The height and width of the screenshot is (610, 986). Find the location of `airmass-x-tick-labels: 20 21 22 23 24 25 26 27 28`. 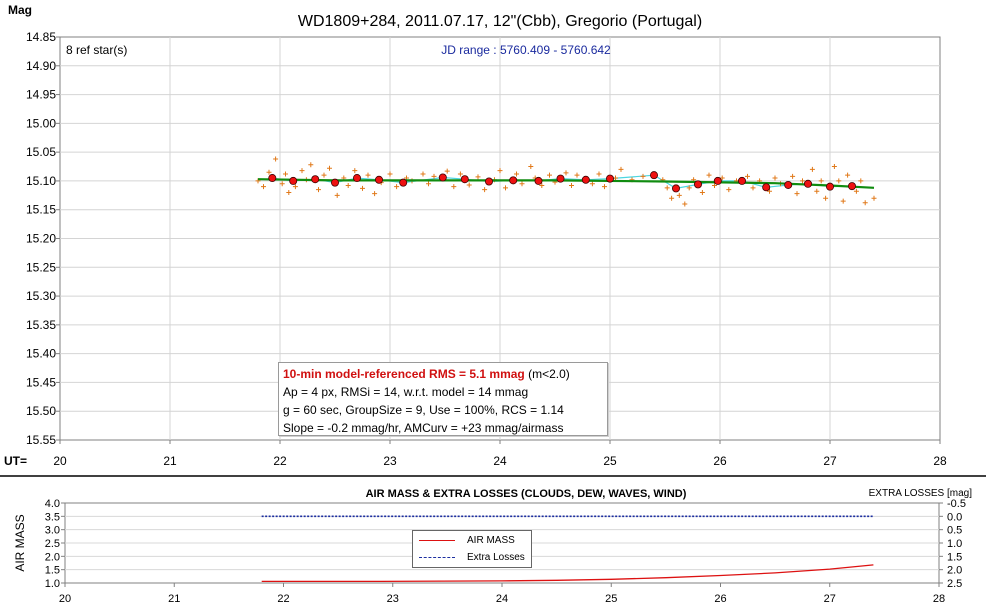

airmass-x-tick-labels: 20 21 22 23 24 25 26 27 28 is located at coordinates (502, 594).